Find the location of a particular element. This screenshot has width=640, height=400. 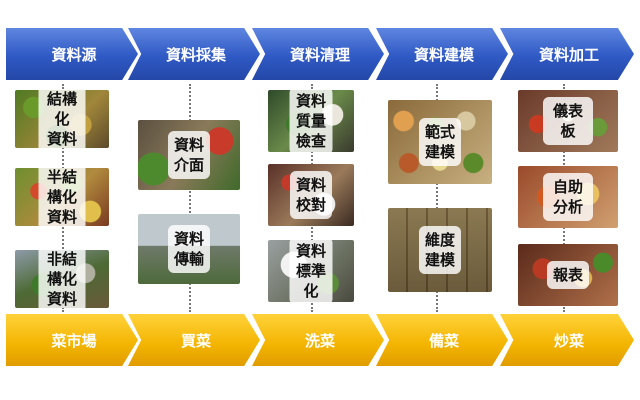

tile-label: 範式 建模 is located at coordinates (440, 142).